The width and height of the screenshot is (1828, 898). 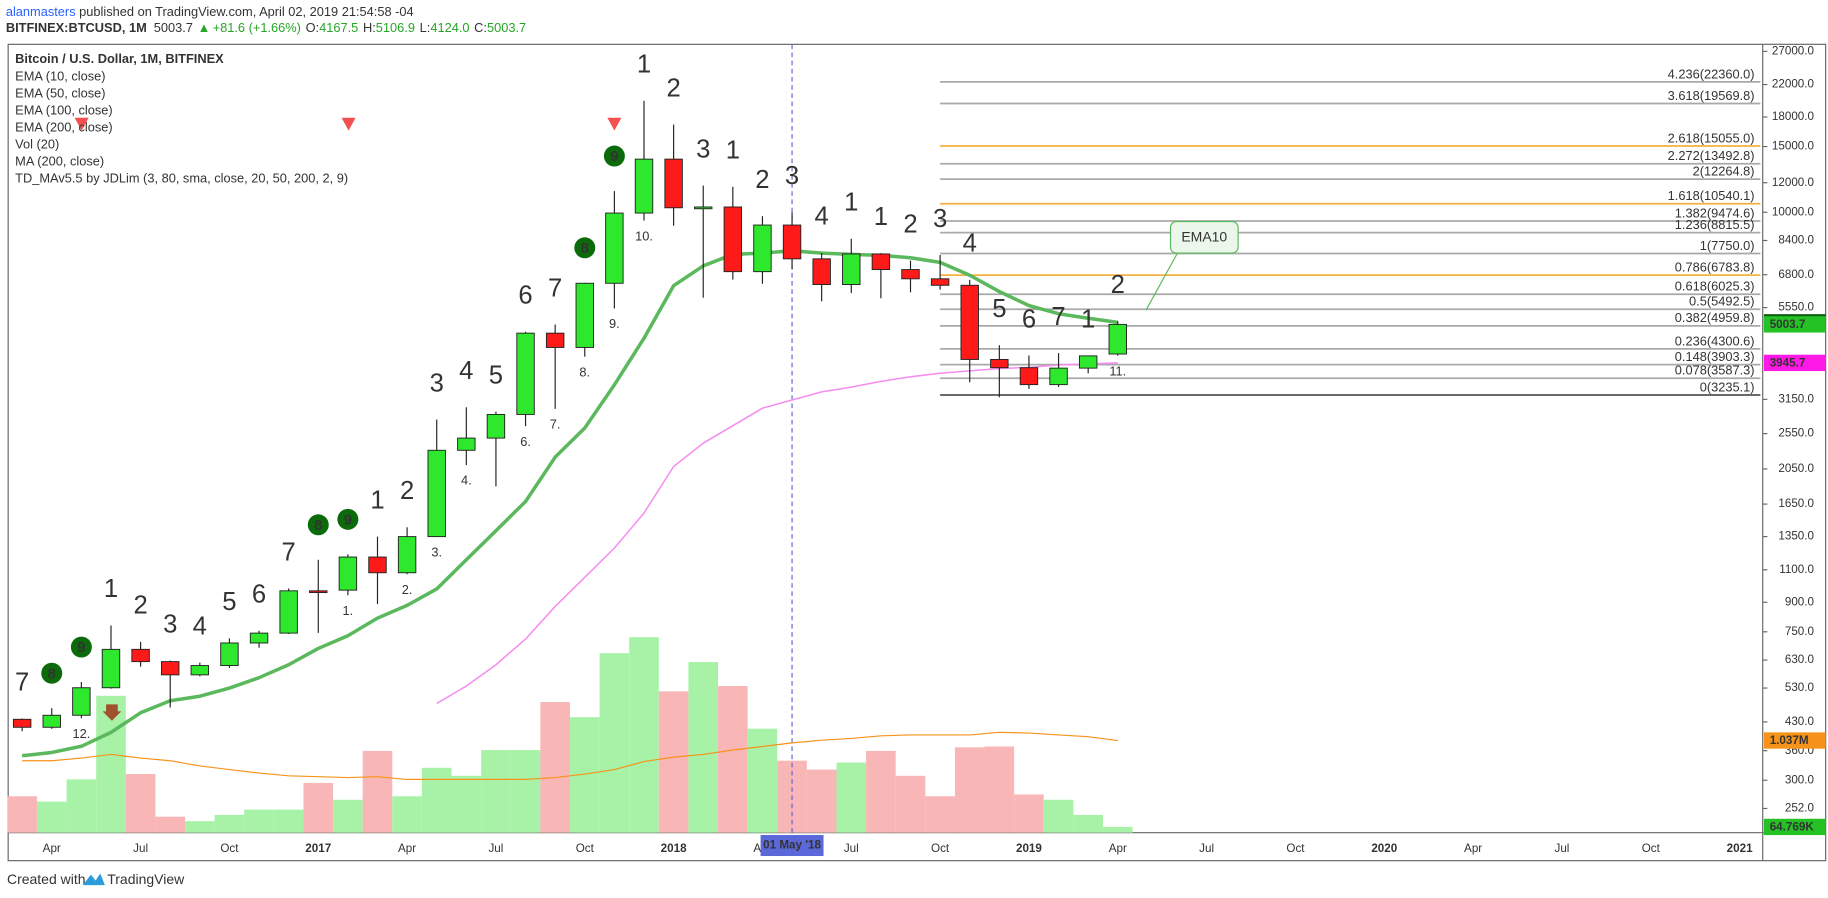 What do you see at coordinates (1793, 182) in the screenshot?
I see `y-tick-label: 12000.0` at bounding box center [1793, 182].